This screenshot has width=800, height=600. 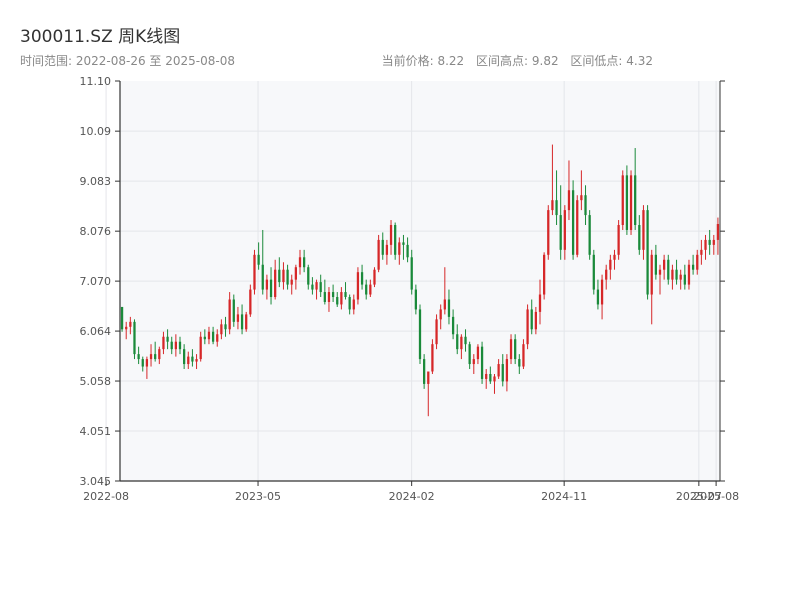 What do you see at coordinates (258, 496) in the screenshot?
I see `x-tick-label: 2023-05` at bounding box center [258, 496].